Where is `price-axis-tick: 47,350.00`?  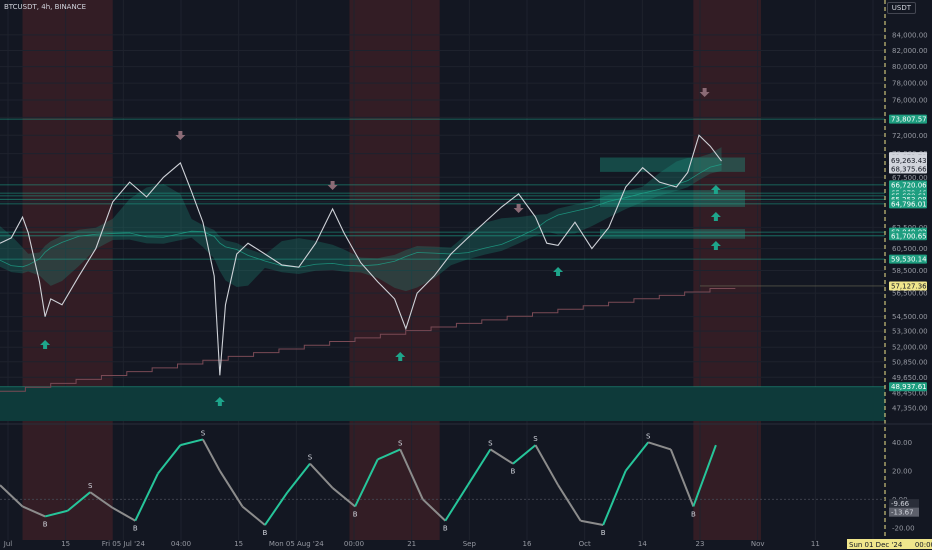
price-axis-tick: 47,350.00 is located at coordinates (910, 409).